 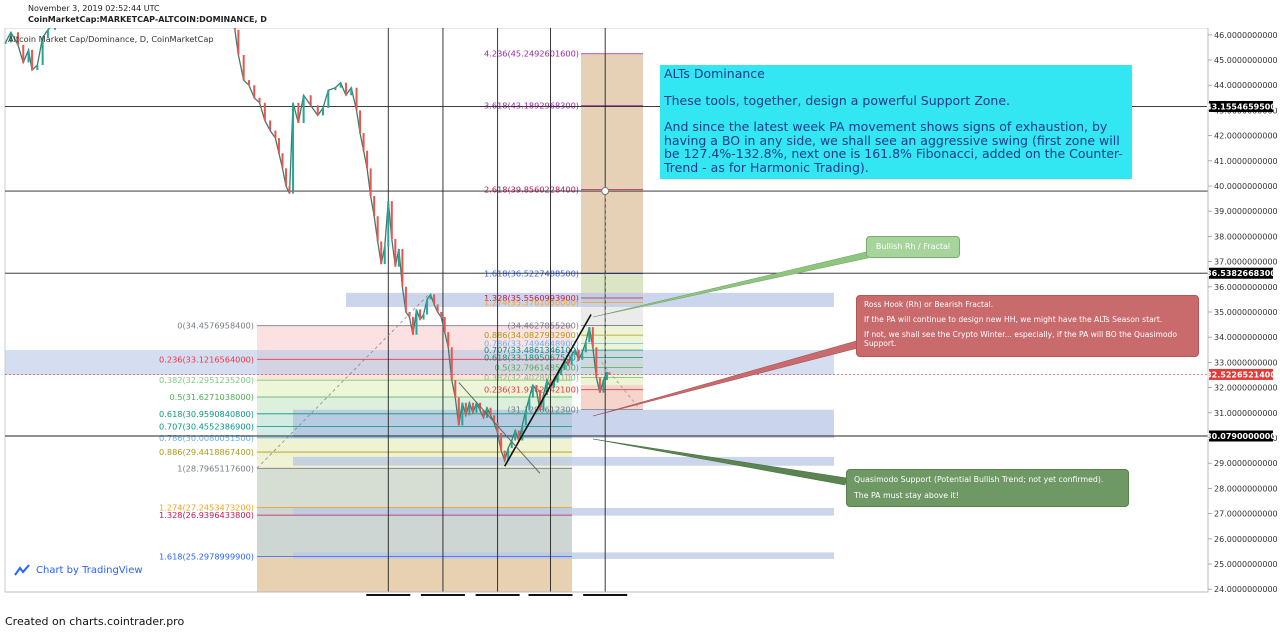 I want to click on y-tick-label-17: 29.0000000000, so click(x=1246, y=463).